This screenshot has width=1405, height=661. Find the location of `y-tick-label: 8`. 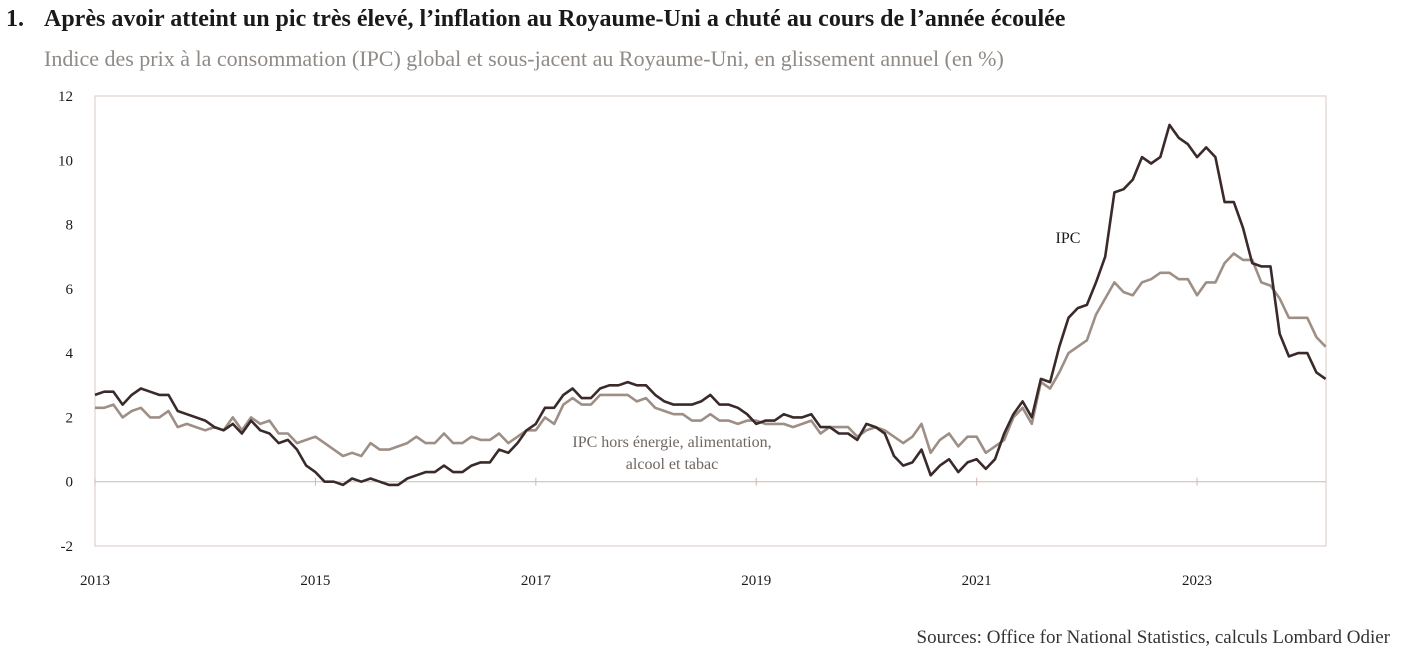

y-tick-label: 8 is located at coordinates (70, 226).